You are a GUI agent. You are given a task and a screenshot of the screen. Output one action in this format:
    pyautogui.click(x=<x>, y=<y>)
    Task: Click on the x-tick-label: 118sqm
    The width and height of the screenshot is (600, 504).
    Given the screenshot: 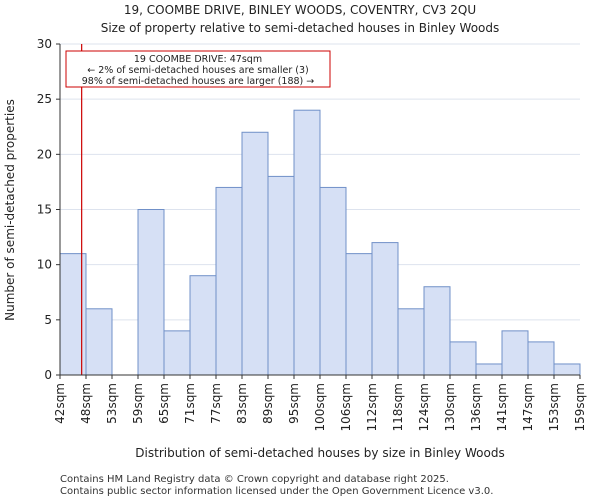 What is the action you would take?
    pyautogui.click(x=398, y=407)
    